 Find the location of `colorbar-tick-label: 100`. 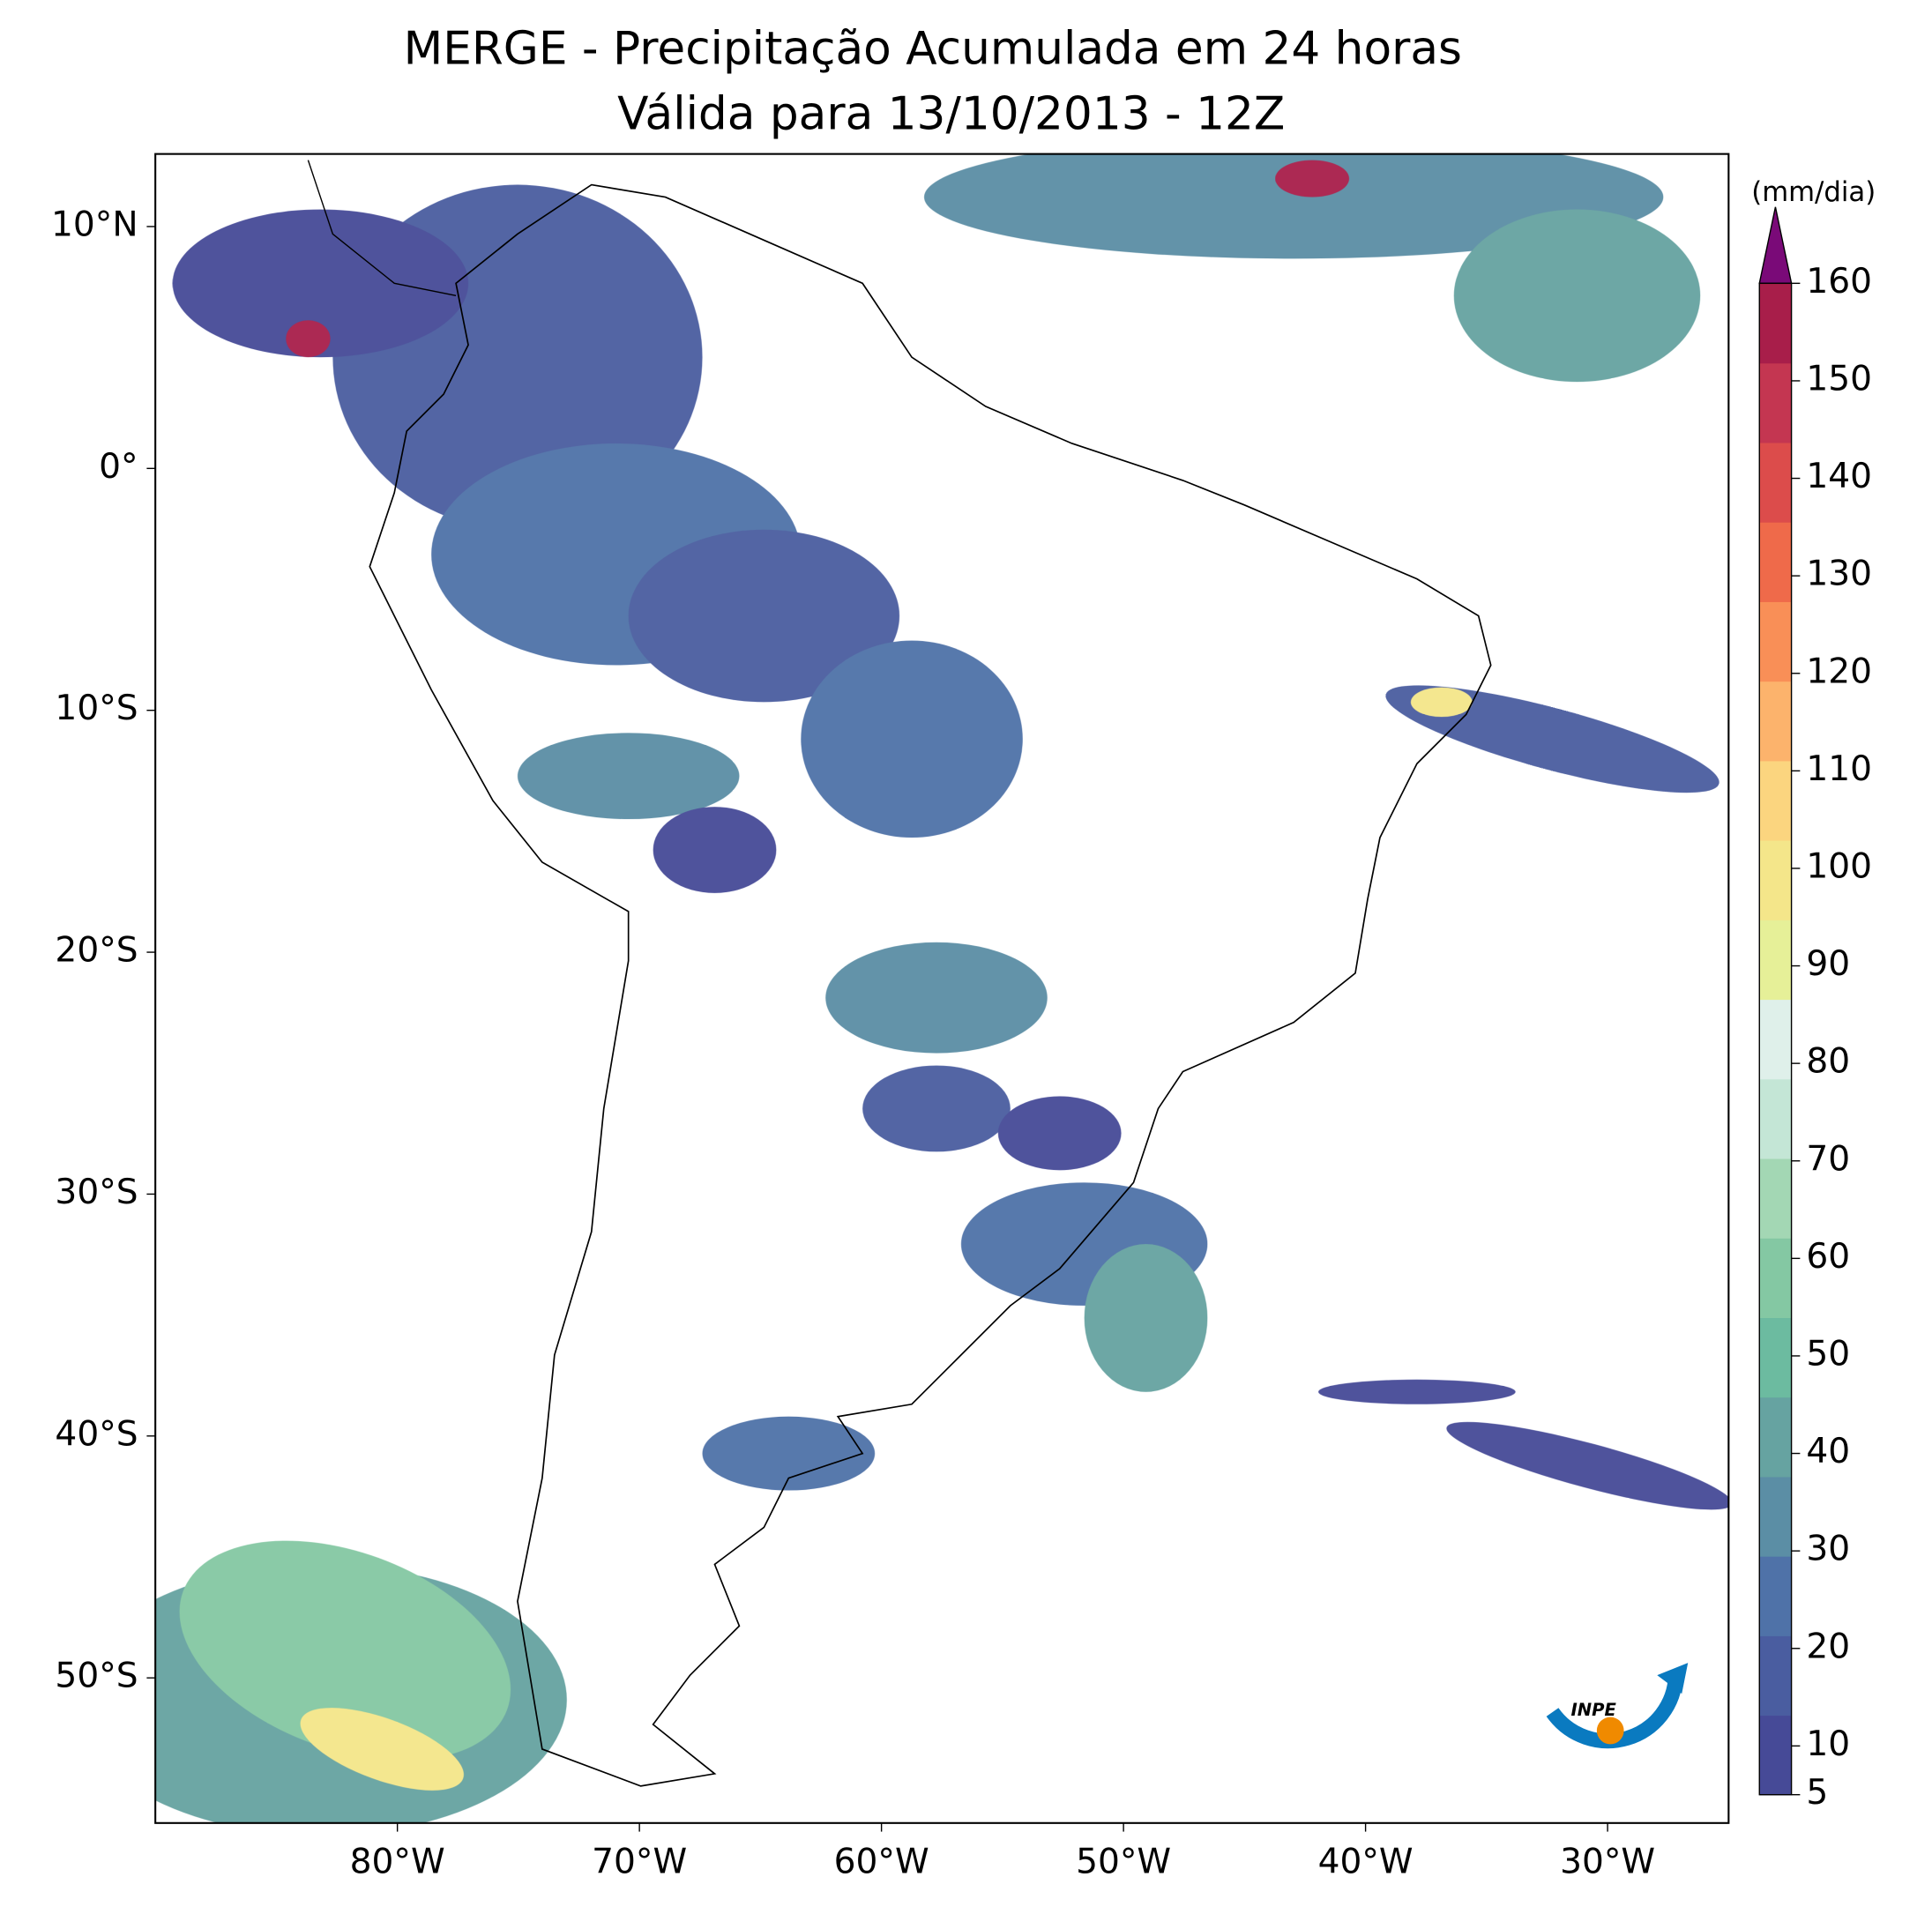

colorbar-tick-label: 100 is located at coordinates (1839, 866).